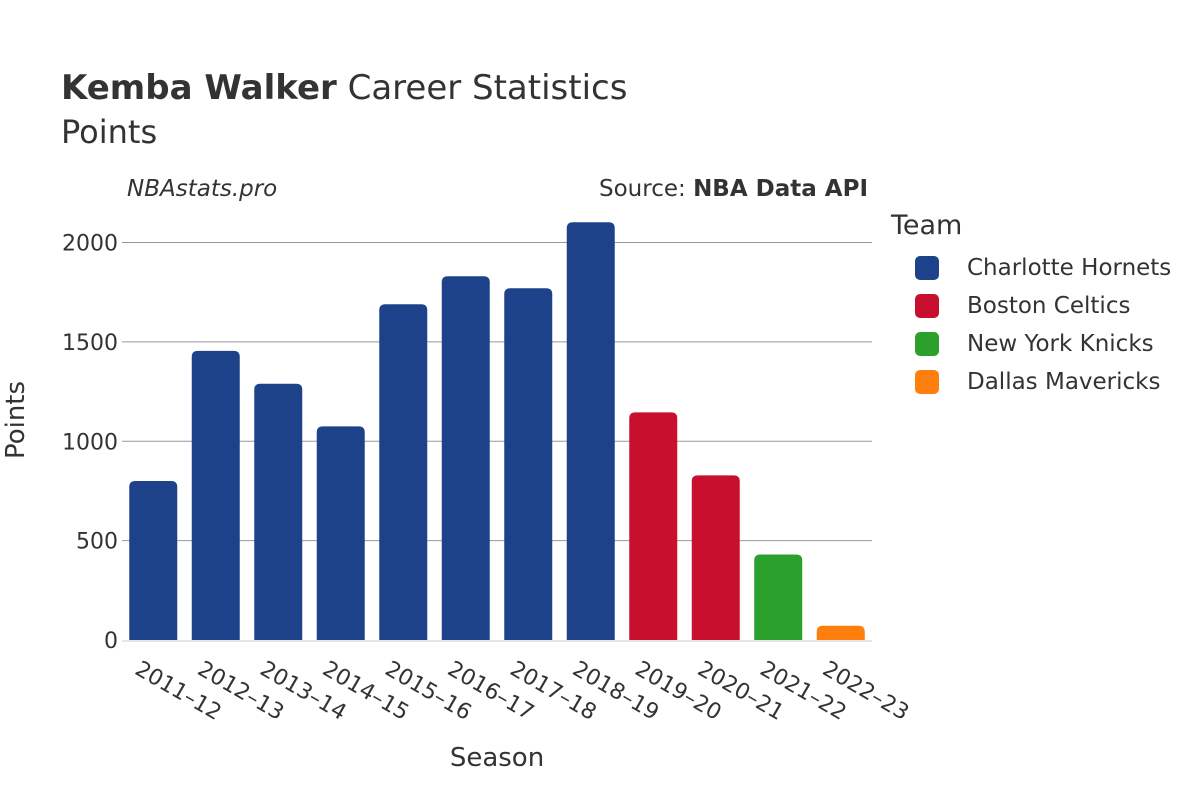 The image size is (1200, 800). What do you see at coordinates (90, 244) in the screenshot?
I see `y-tick-label: 2000` at bounding box center [90, 244].